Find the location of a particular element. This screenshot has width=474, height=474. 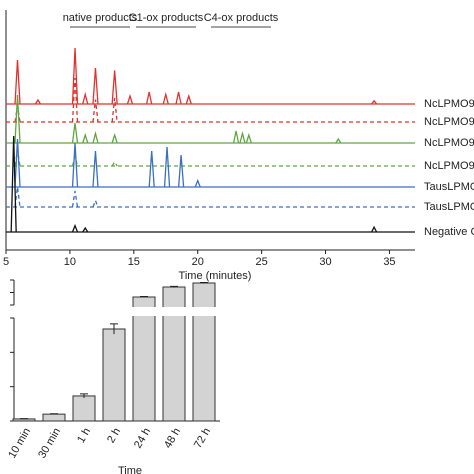

annotation: C1-ox products is located at coordinates (166, 18).